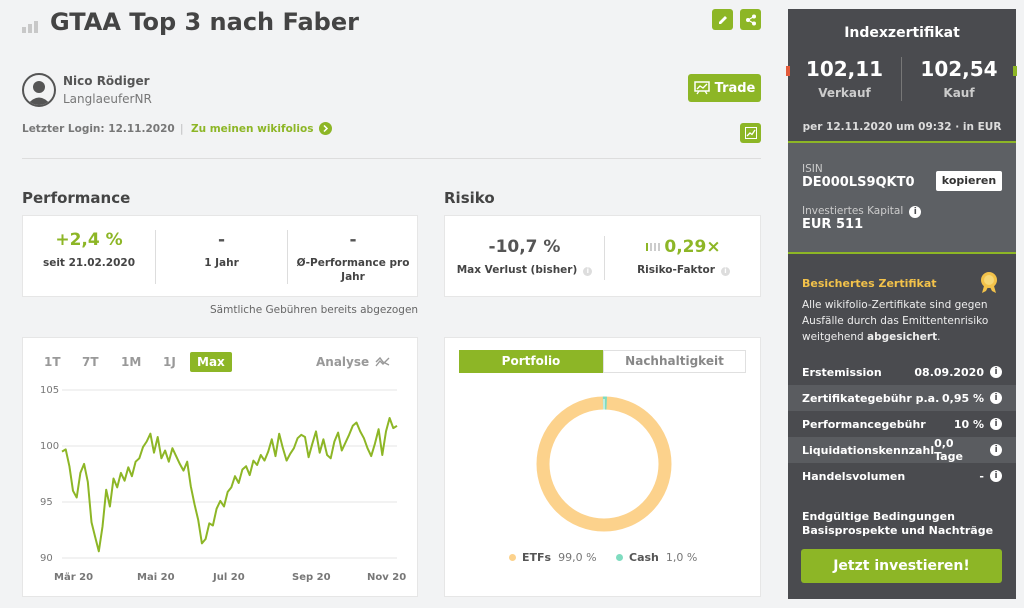  What do you see at coordinates (326, 128) in the screenshot?
I see `arrow-right-icon` at bounding box center [326, 128].